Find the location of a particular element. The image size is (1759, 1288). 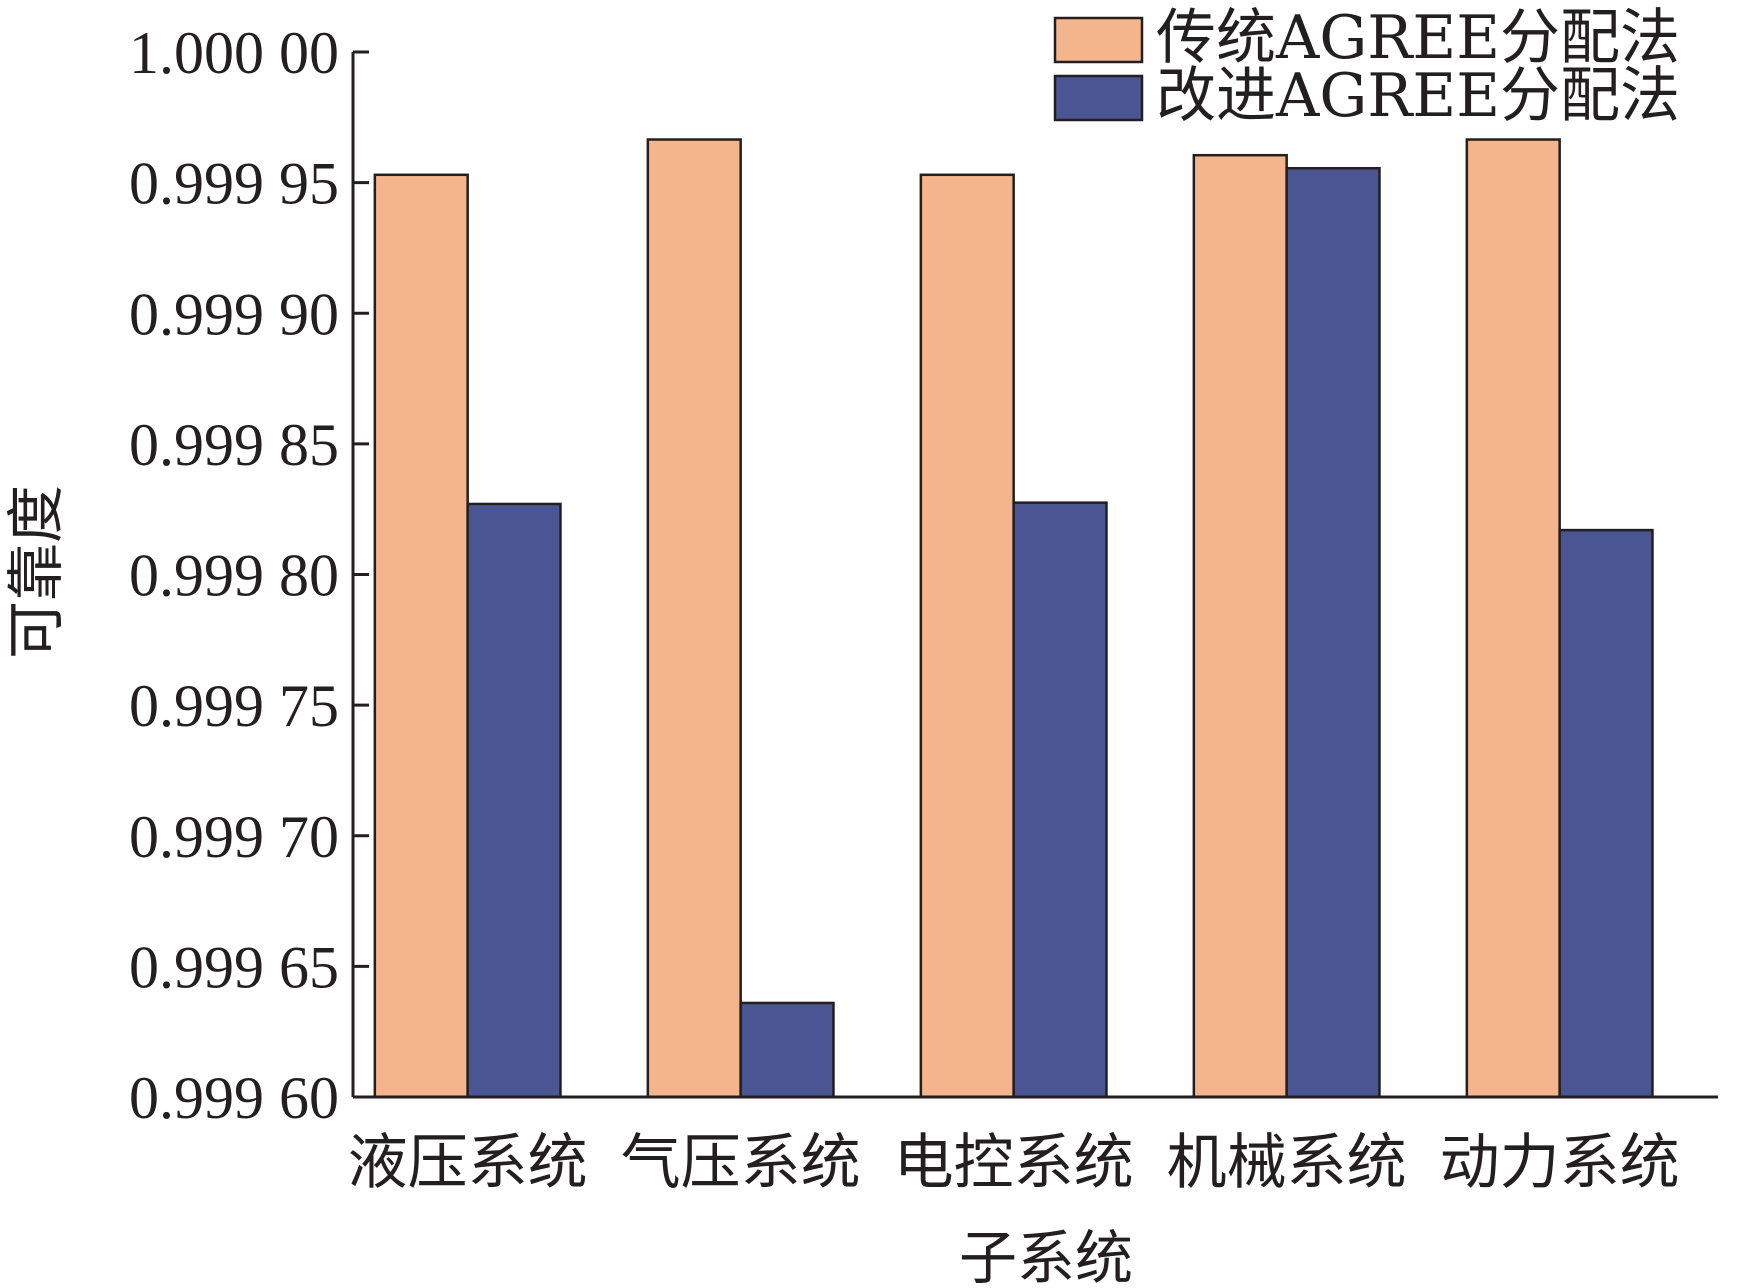

y-tick-label: 0.999 65 is located at coordinates (234, 967).